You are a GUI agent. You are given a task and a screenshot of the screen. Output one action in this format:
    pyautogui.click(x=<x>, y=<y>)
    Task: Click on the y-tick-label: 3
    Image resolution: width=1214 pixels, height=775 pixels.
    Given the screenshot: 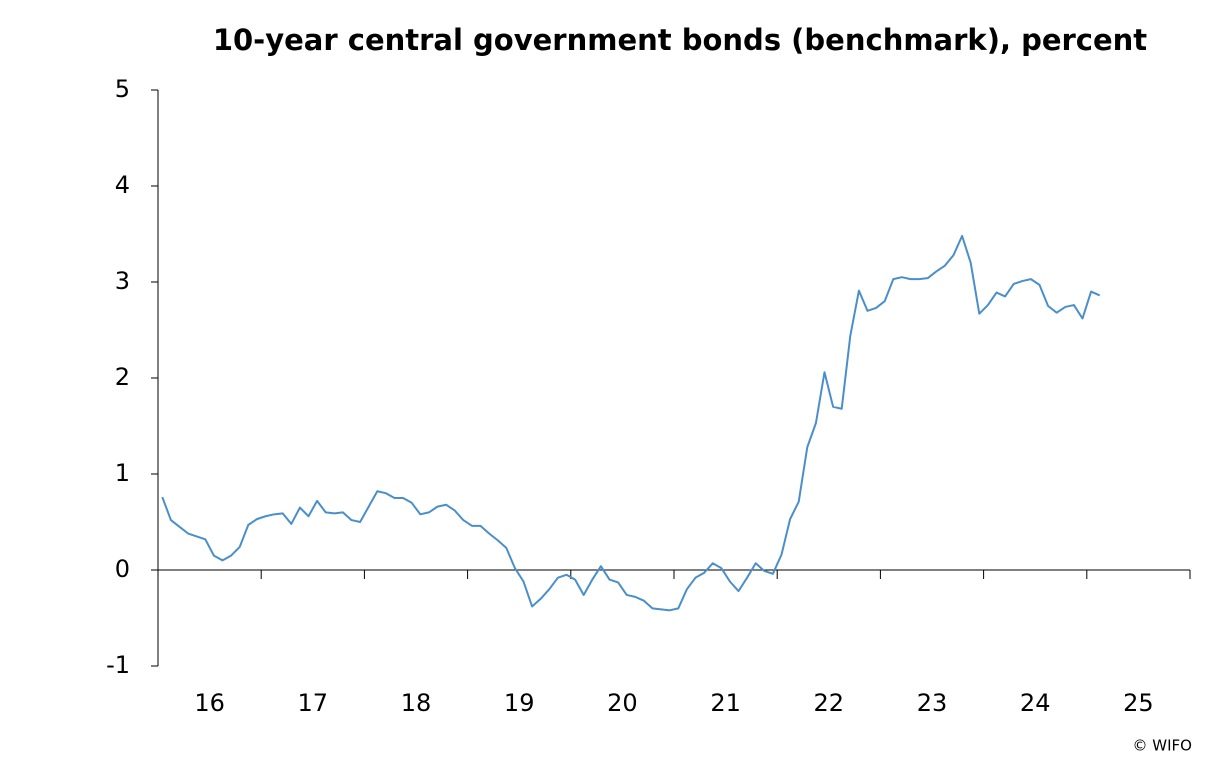 What is the action you would take?
    pyautogui.click(x=122, y=281)
    